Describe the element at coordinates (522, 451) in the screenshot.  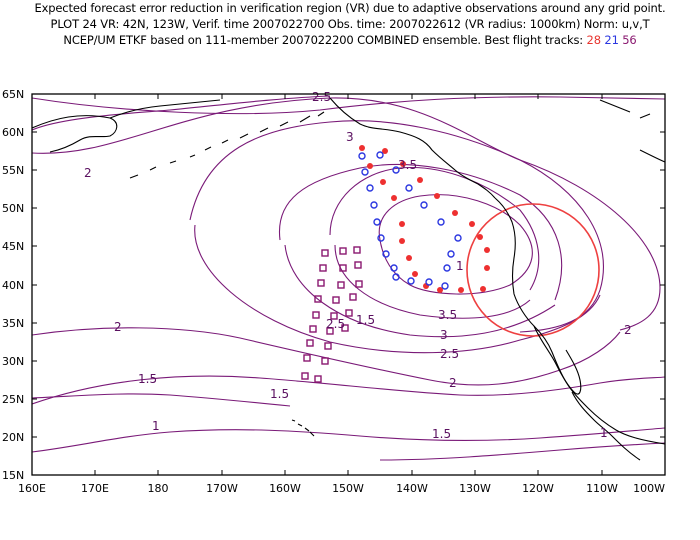
I see `contour-1-far-south` at that location.